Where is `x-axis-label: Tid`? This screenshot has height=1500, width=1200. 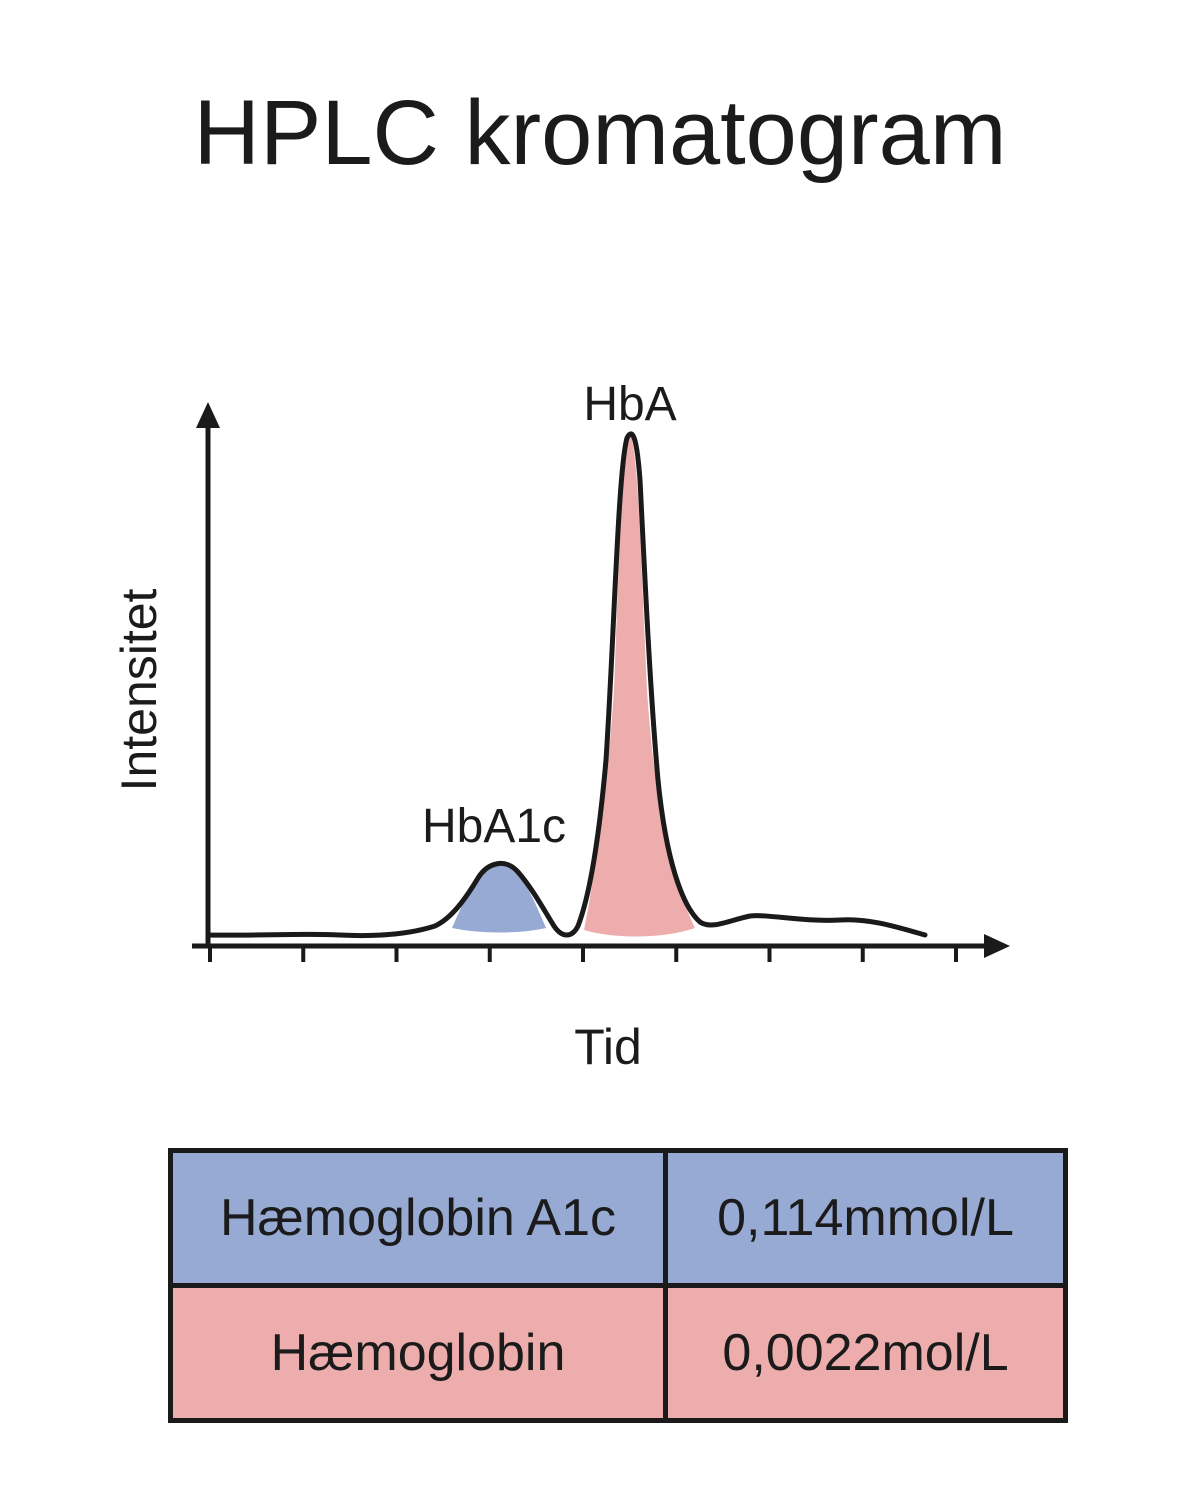
x-axis-label: Tid is located at coordinates (608, 1047).